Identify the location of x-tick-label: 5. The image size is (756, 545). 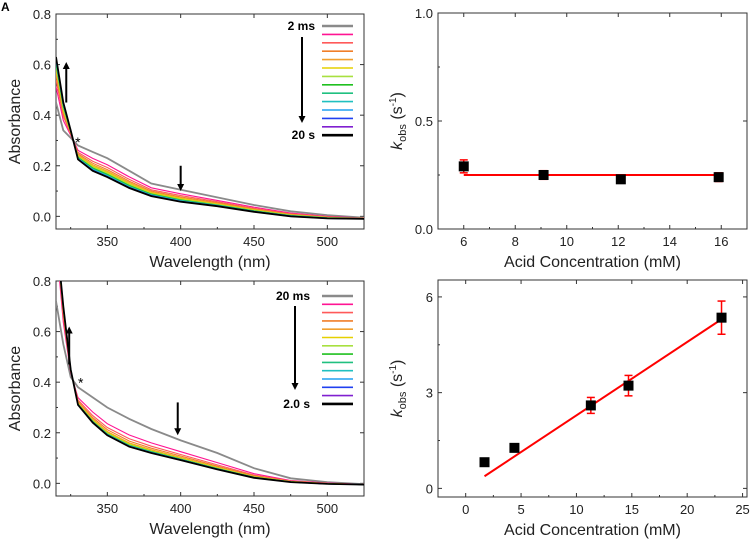
(520, 509).